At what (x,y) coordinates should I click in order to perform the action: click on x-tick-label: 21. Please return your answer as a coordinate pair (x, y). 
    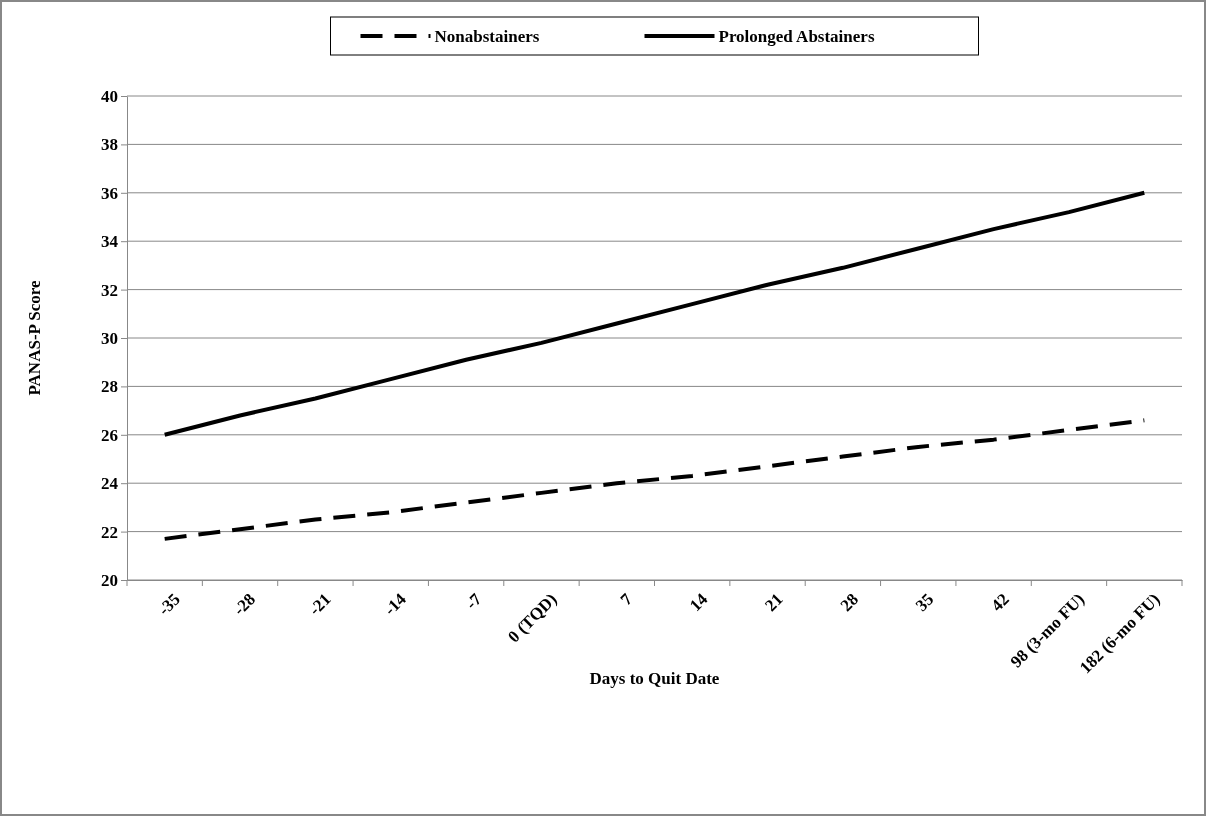
    Looking at the image, I should click on (774, 602).